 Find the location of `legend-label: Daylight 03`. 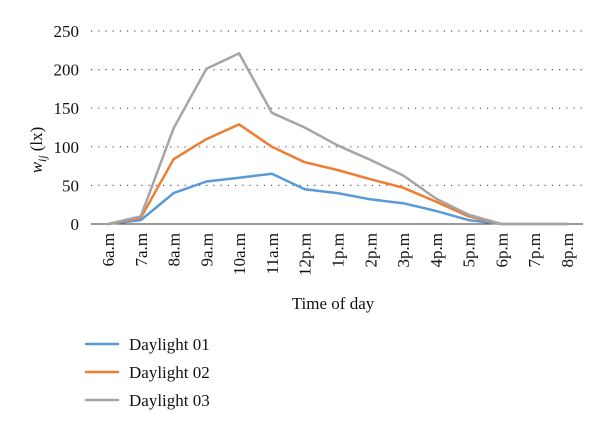

legend-label: Daylight 03 is located at coordinates (169, 400).